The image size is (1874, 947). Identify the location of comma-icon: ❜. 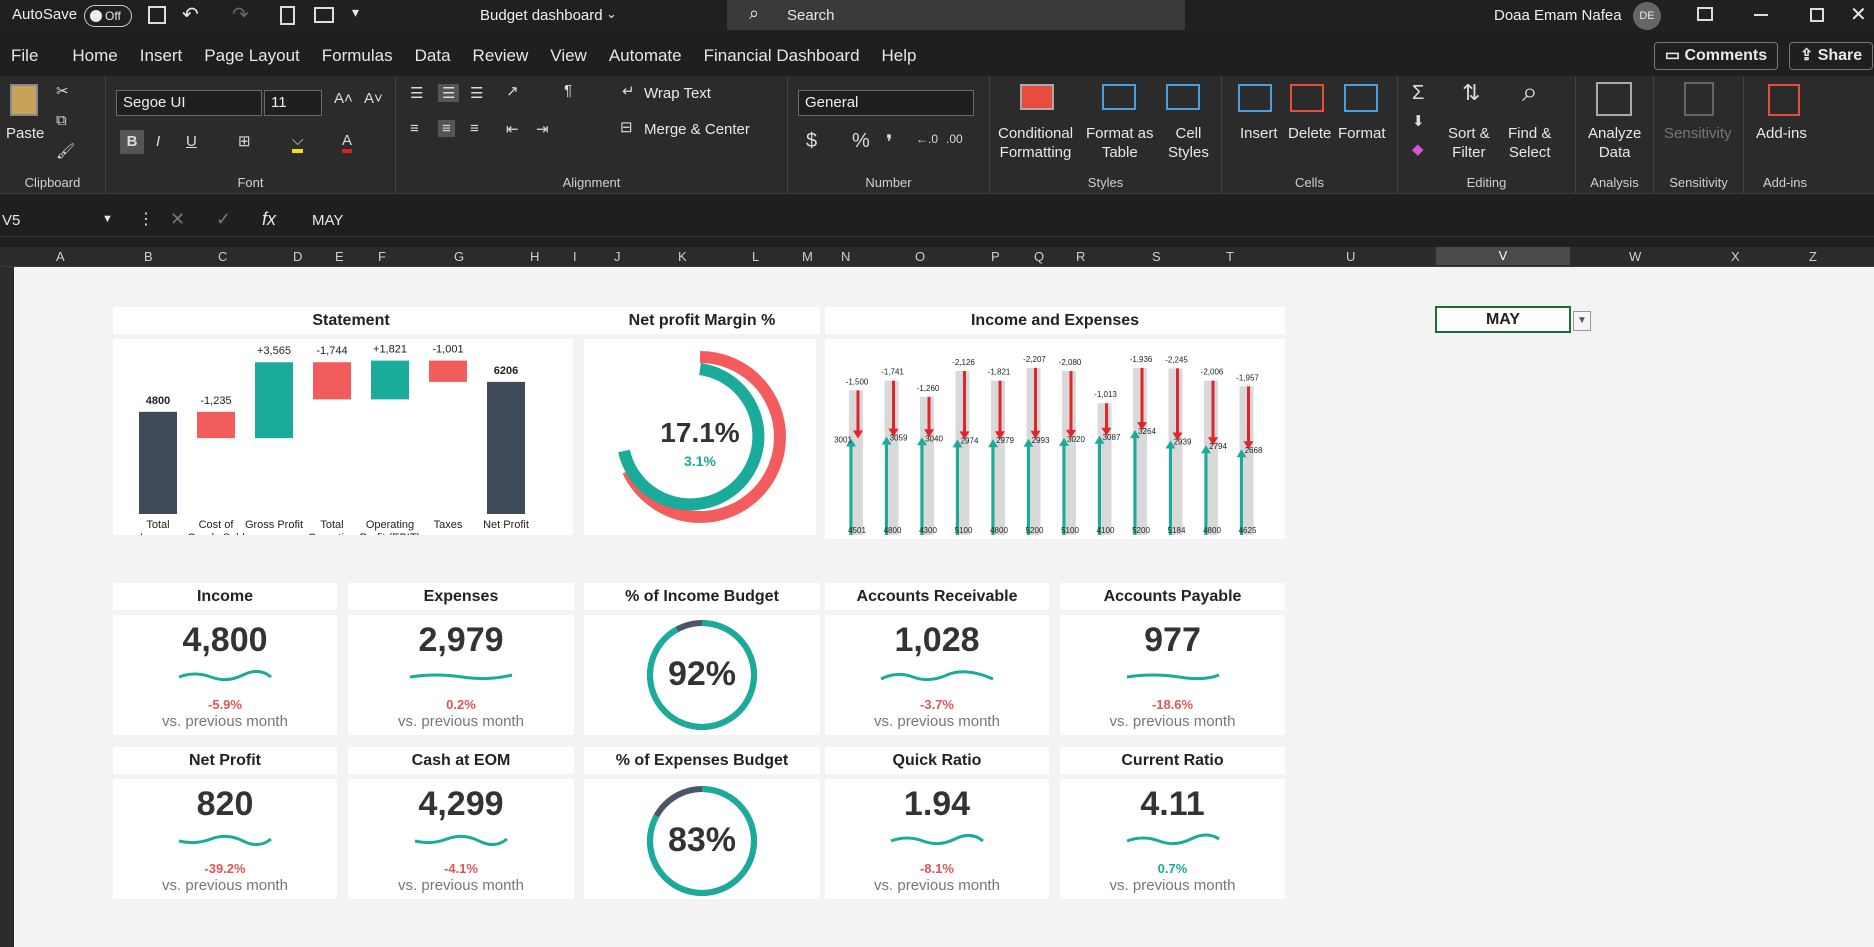
(889, 143).